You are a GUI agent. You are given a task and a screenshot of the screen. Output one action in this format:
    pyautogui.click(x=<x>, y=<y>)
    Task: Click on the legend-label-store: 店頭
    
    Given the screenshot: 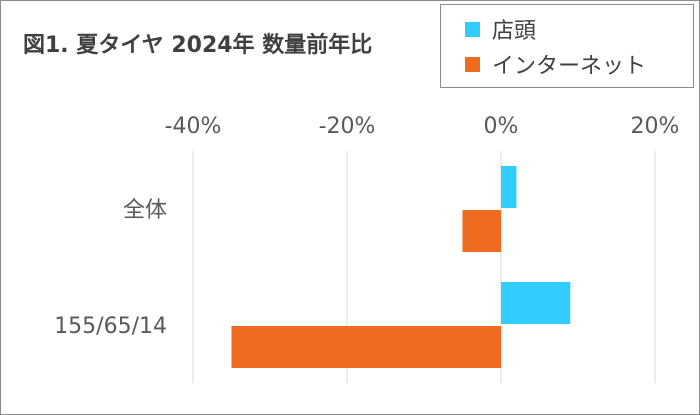 What is the action you would take?
    pyautogui.click(x=514, y=31)
    